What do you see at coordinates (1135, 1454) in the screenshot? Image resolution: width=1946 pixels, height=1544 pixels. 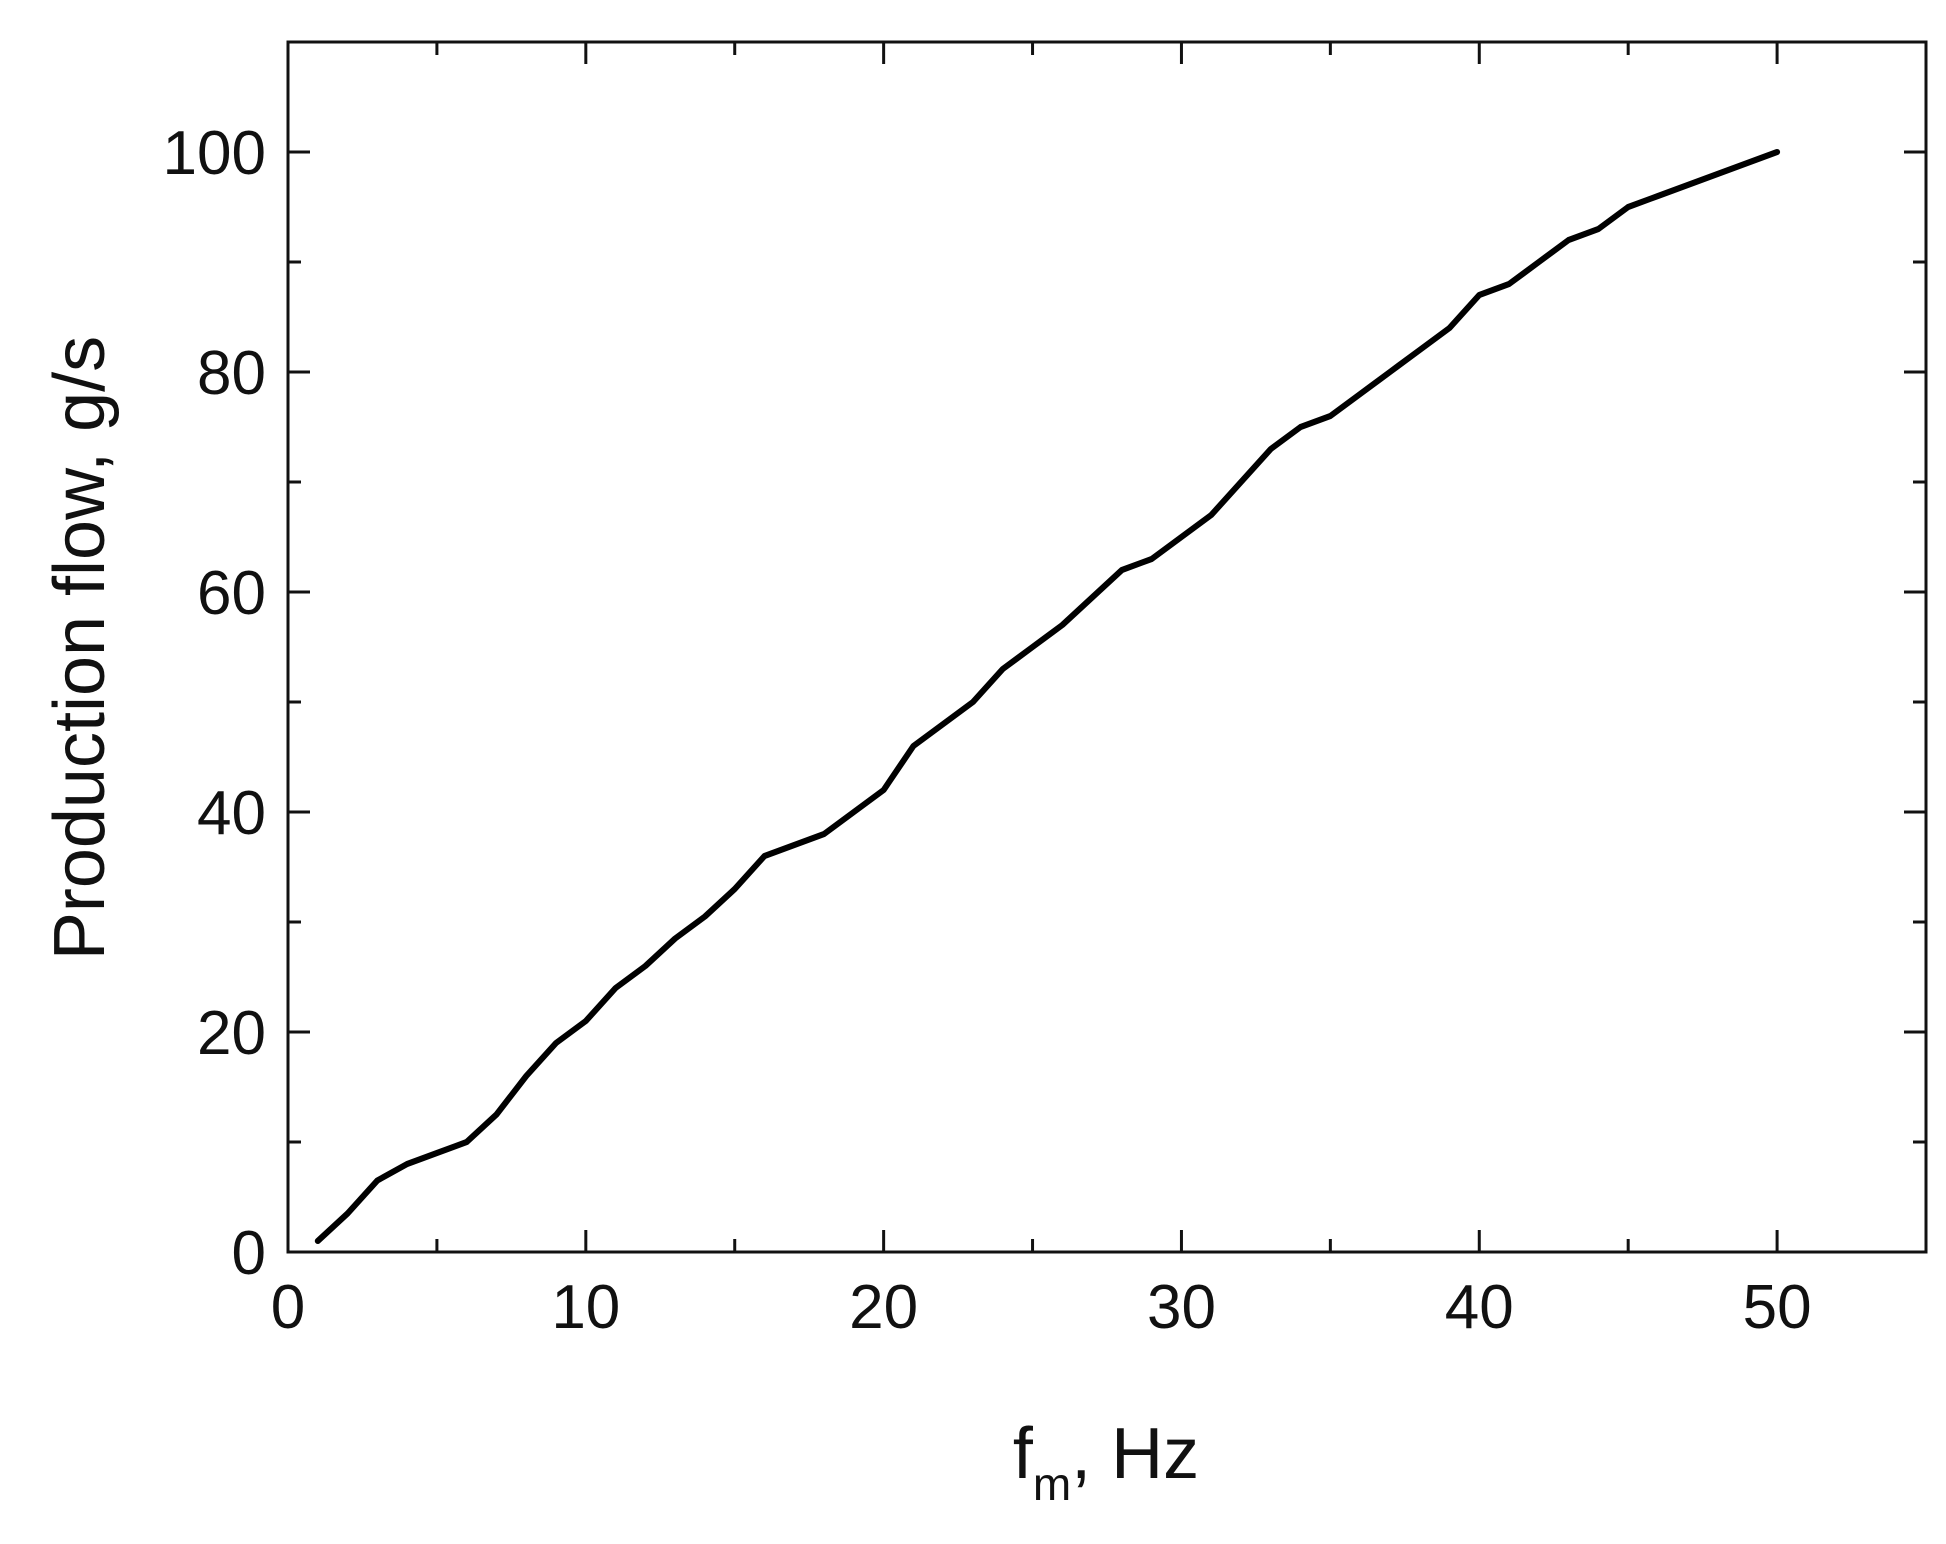 I see `x-axis-title-suffix: , Hz` at bounding box center [1135, 1454].